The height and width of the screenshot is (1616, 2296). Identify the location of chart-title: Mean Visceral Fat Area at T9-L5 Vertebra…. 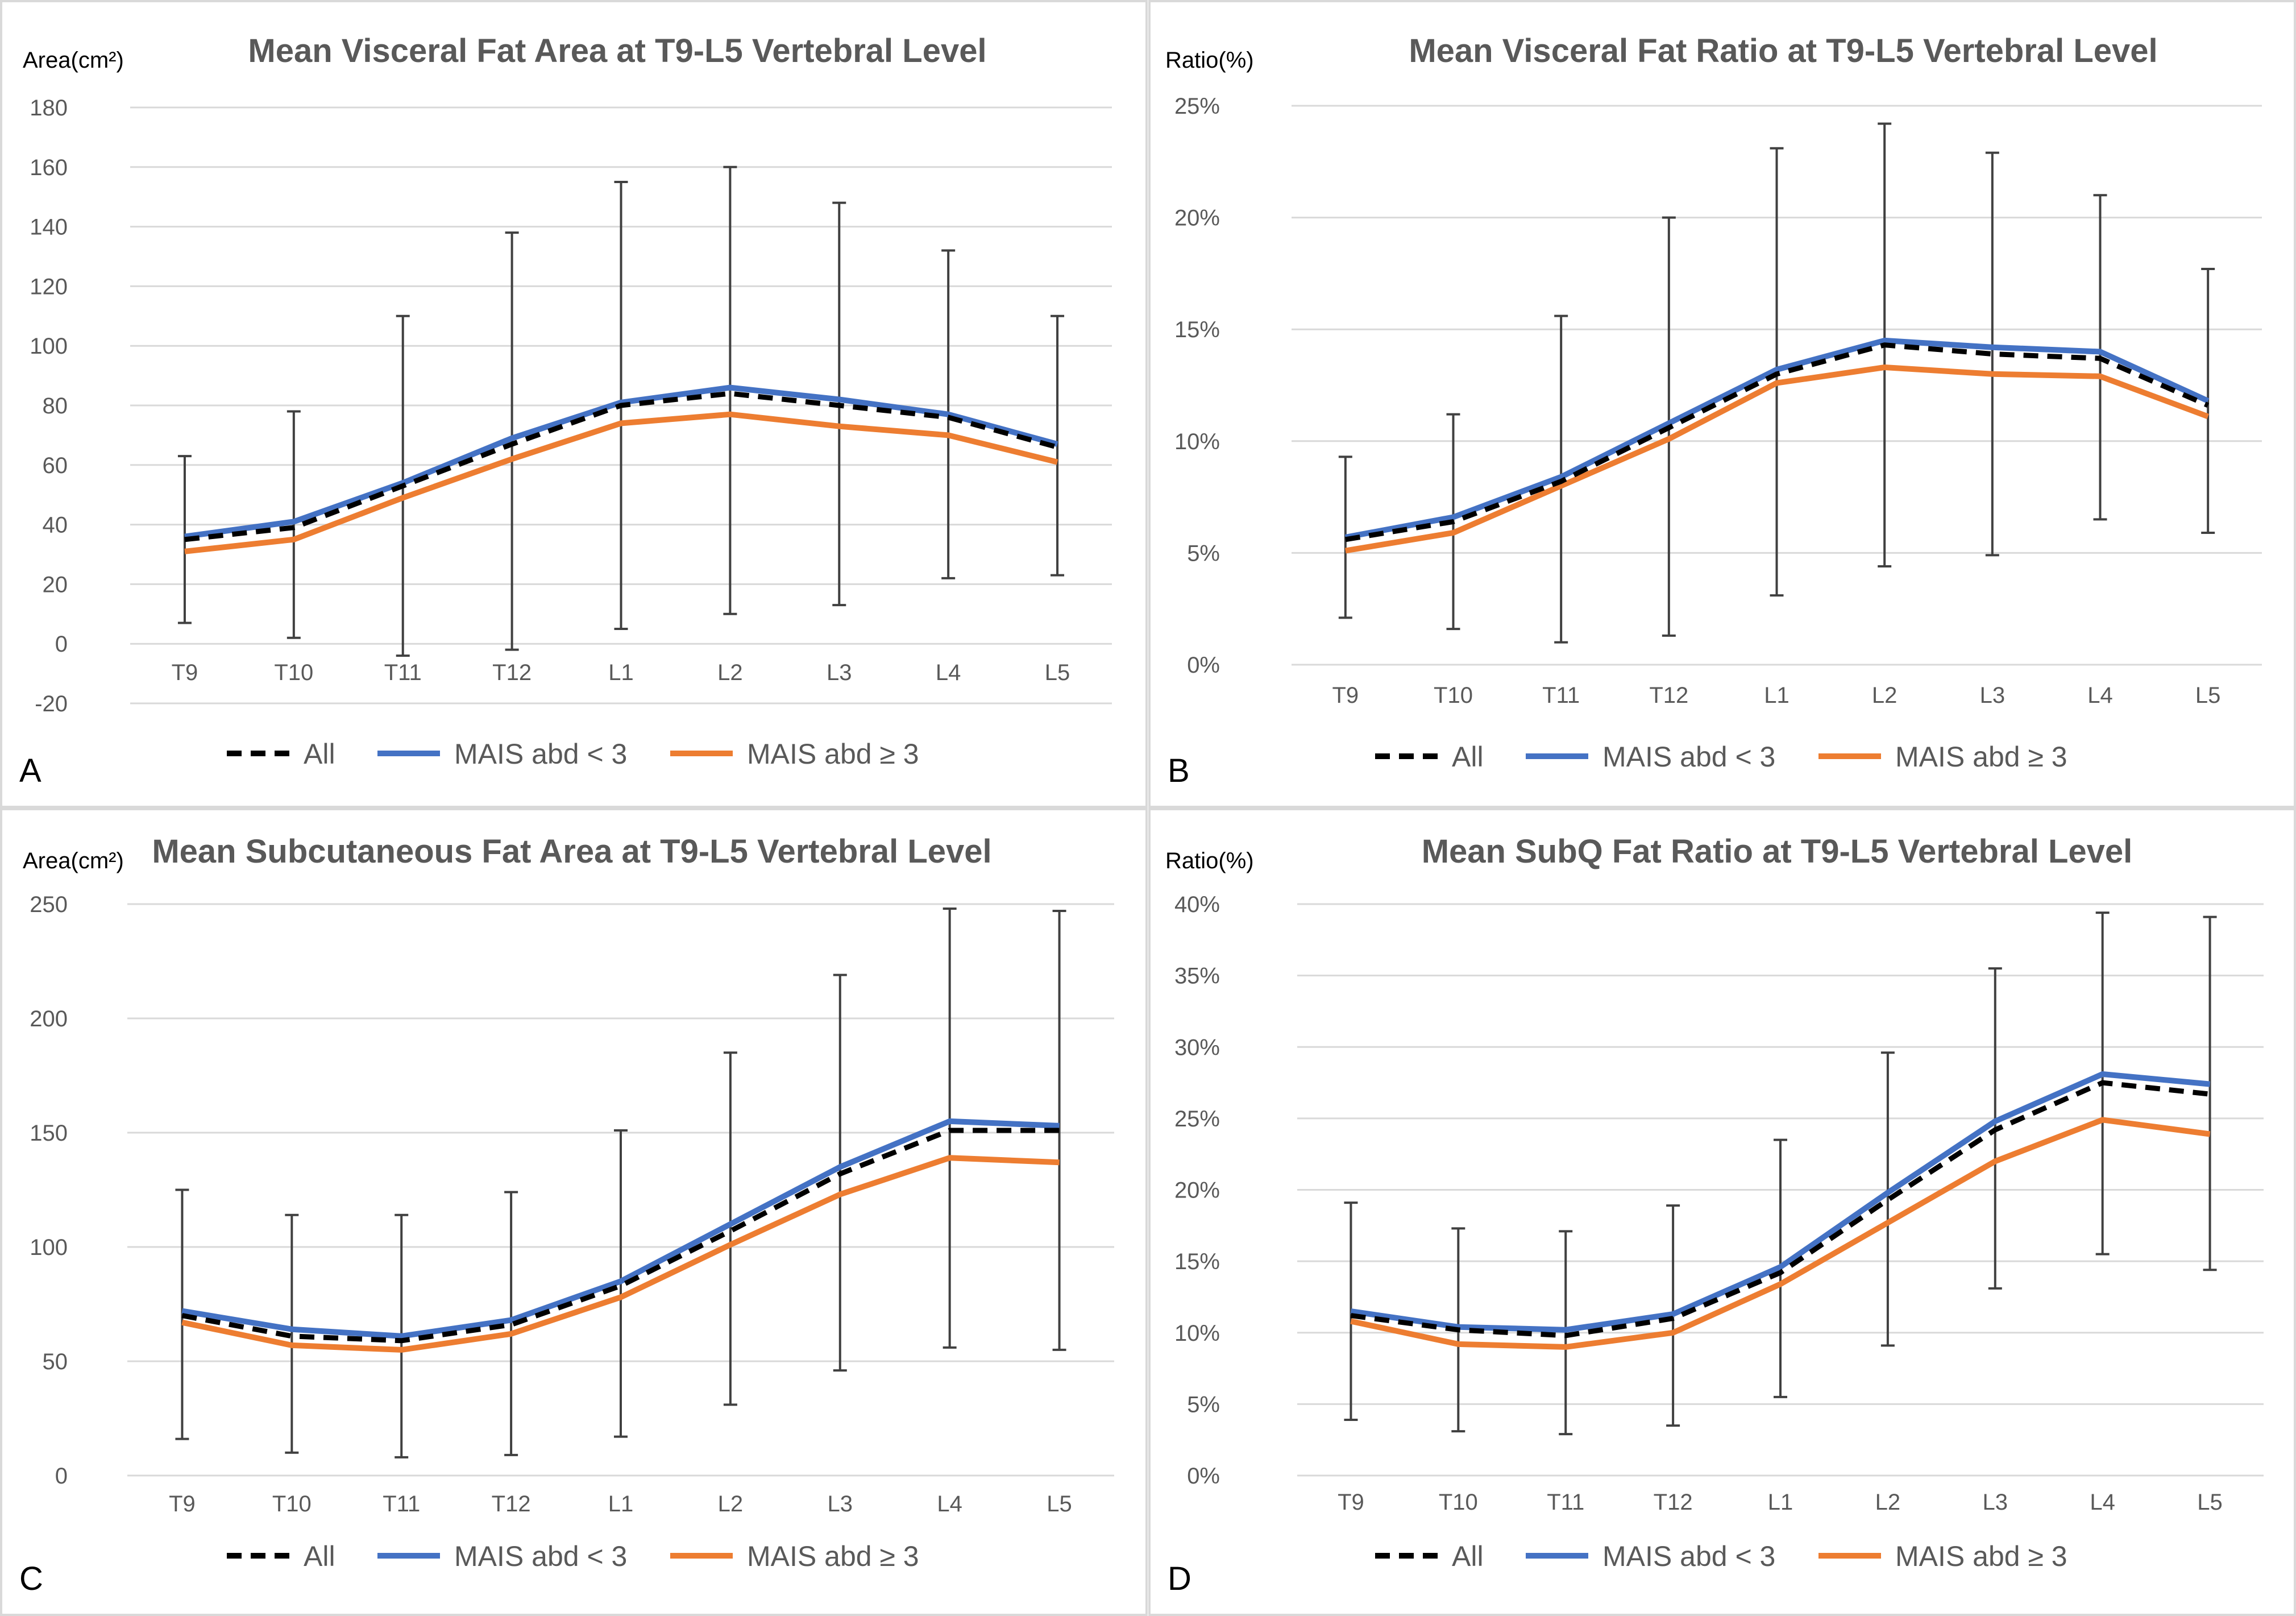
(617, 50).